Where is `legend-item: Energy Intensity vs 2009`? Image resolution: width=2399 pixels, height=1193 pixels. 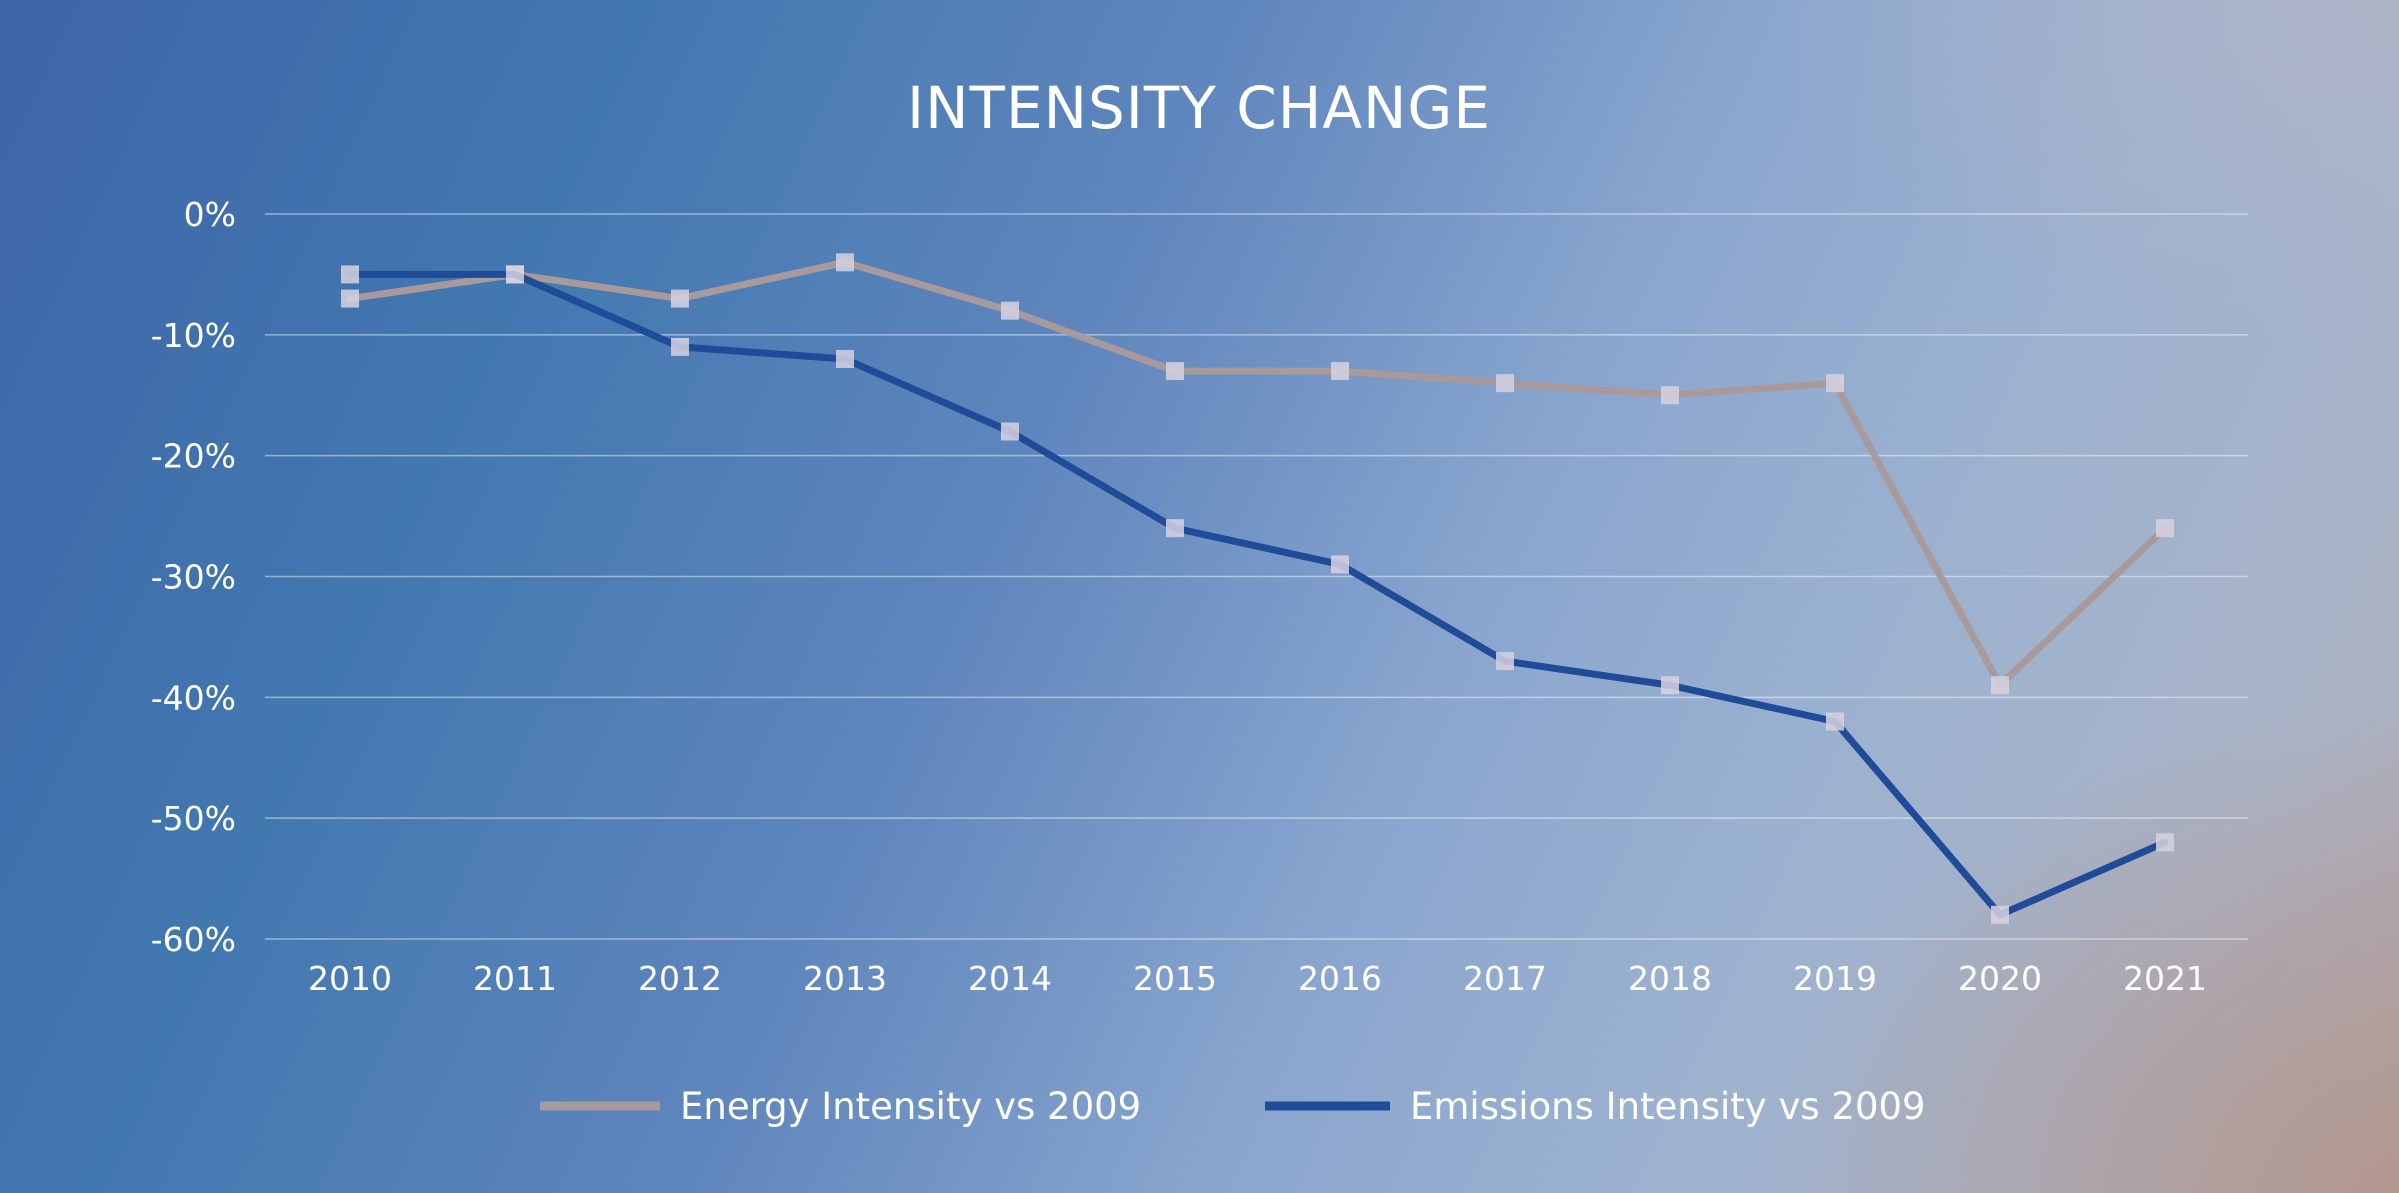 legend-item: Energy Intensity vs 2009 is located at coordinates (840, 1106).